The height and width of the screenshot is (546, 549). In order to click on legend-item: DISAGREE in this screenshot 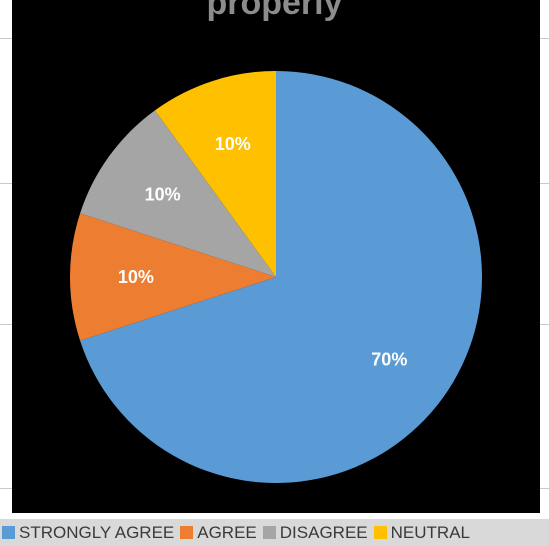, I will do `click(315, 532)`.